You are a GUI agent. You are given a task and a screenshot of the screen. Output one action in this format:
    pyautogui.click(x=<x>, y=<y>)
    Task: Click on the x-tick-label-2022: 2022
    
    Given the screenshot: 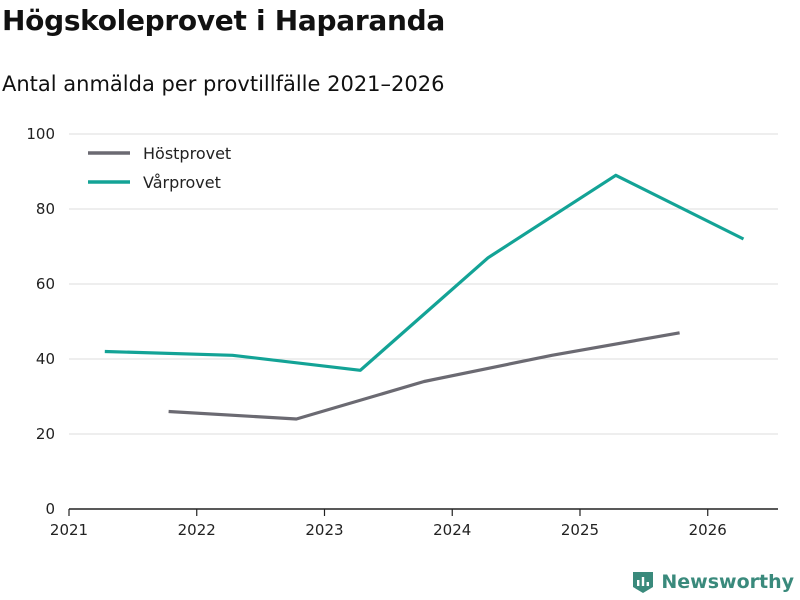 What is the action you would take?
    pyautogui.click(x=197, y=530)
    